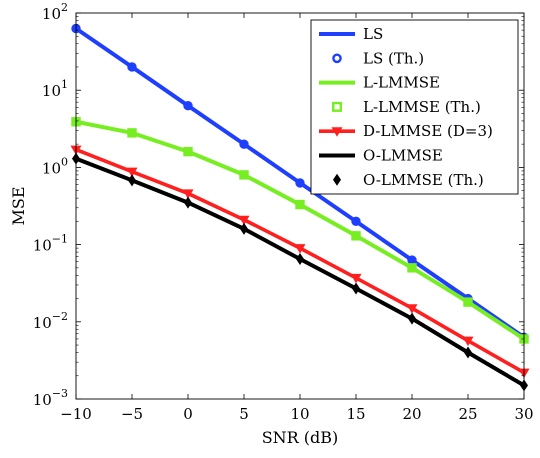 This screenshot has height=458, width=540. I want to click on legend-label: L-LMMSE (Th.), so click(422, 107).